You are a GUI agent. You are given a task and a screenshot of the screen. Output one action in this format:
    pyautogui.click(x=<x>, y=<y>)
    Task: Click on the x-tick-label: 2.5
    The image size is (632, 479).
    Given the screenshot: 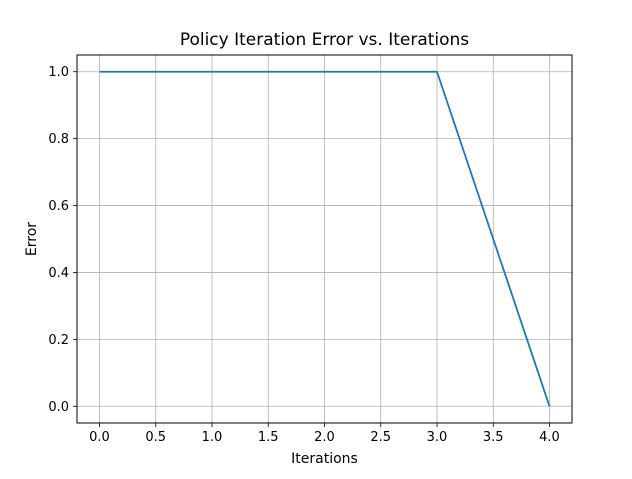 What is the action you would take?
    pyautogui.click(x=380, y=437)
    